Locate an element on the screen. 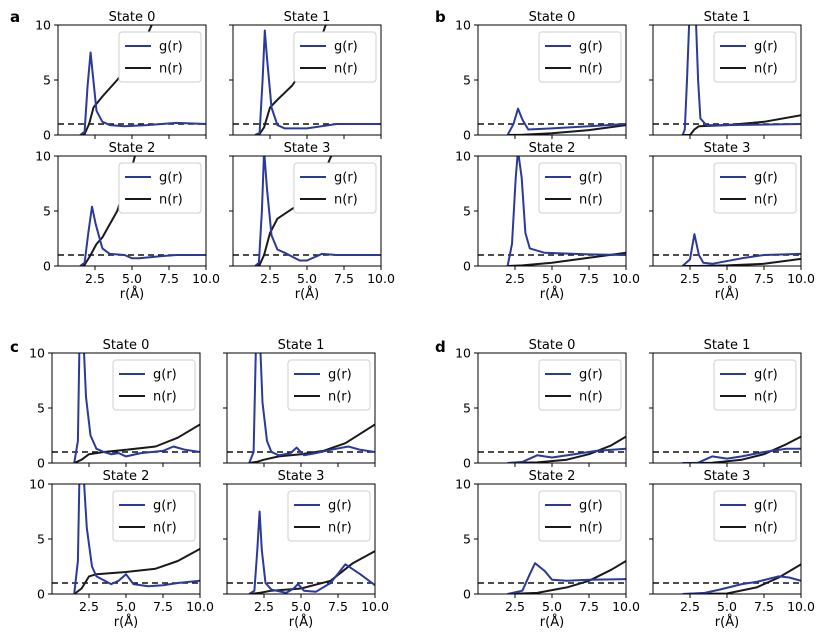 The width and height of the screenshot is (831, 644). subplot-d-state-0: State 0 0 5 10 g(r) n(r) is located at coordinates (541, 404).